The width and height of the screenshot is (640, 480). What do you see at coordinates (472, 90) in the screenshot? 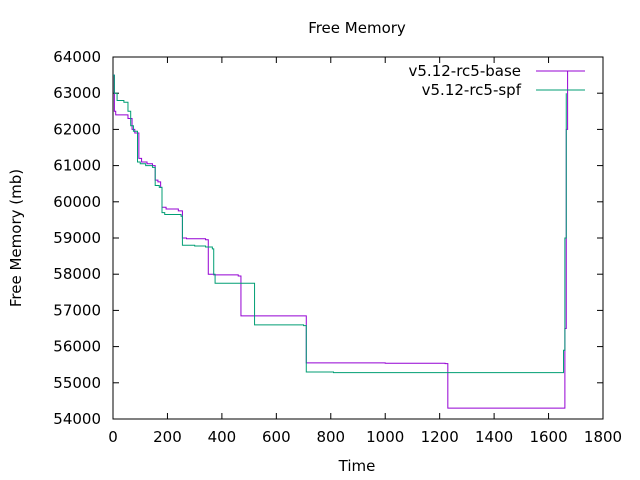
I see `legend-label-spf: v5.12-rc5-spf` at bounding box center [472, 90].